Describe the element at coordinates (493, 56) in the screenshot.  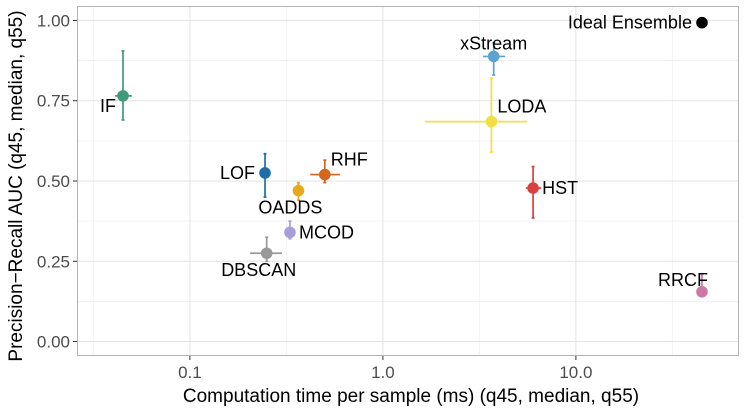
I see `xstream-point` at that location.